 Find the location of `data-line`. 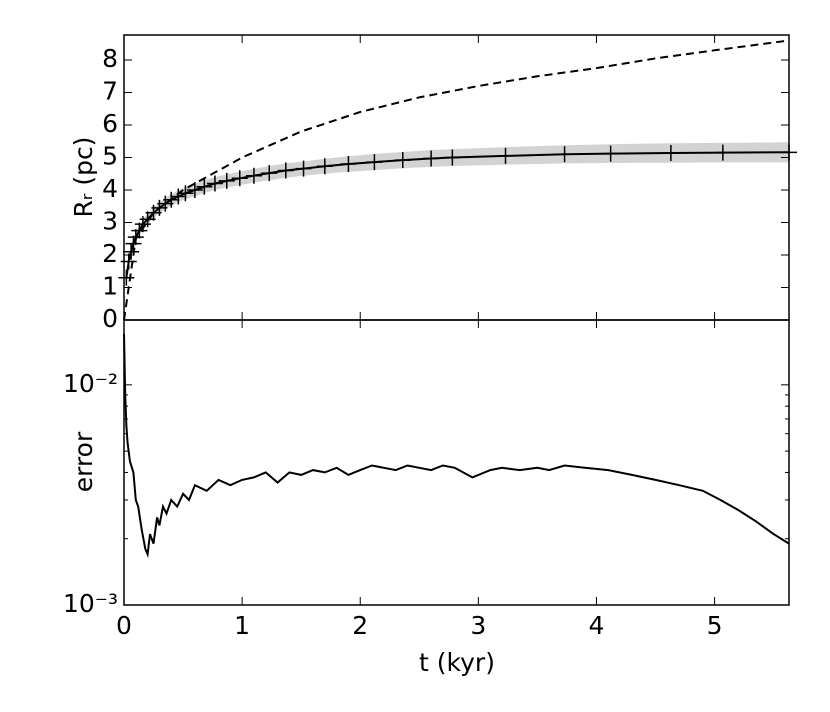

data-line is located at coordinates (457, 214).